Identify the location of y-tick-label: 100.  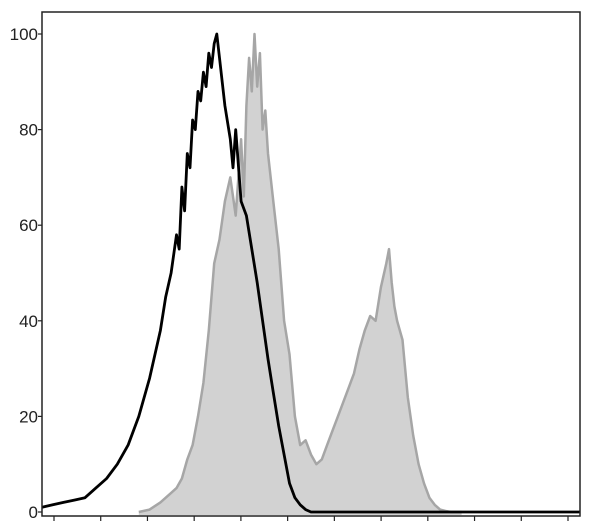
(24, 34).